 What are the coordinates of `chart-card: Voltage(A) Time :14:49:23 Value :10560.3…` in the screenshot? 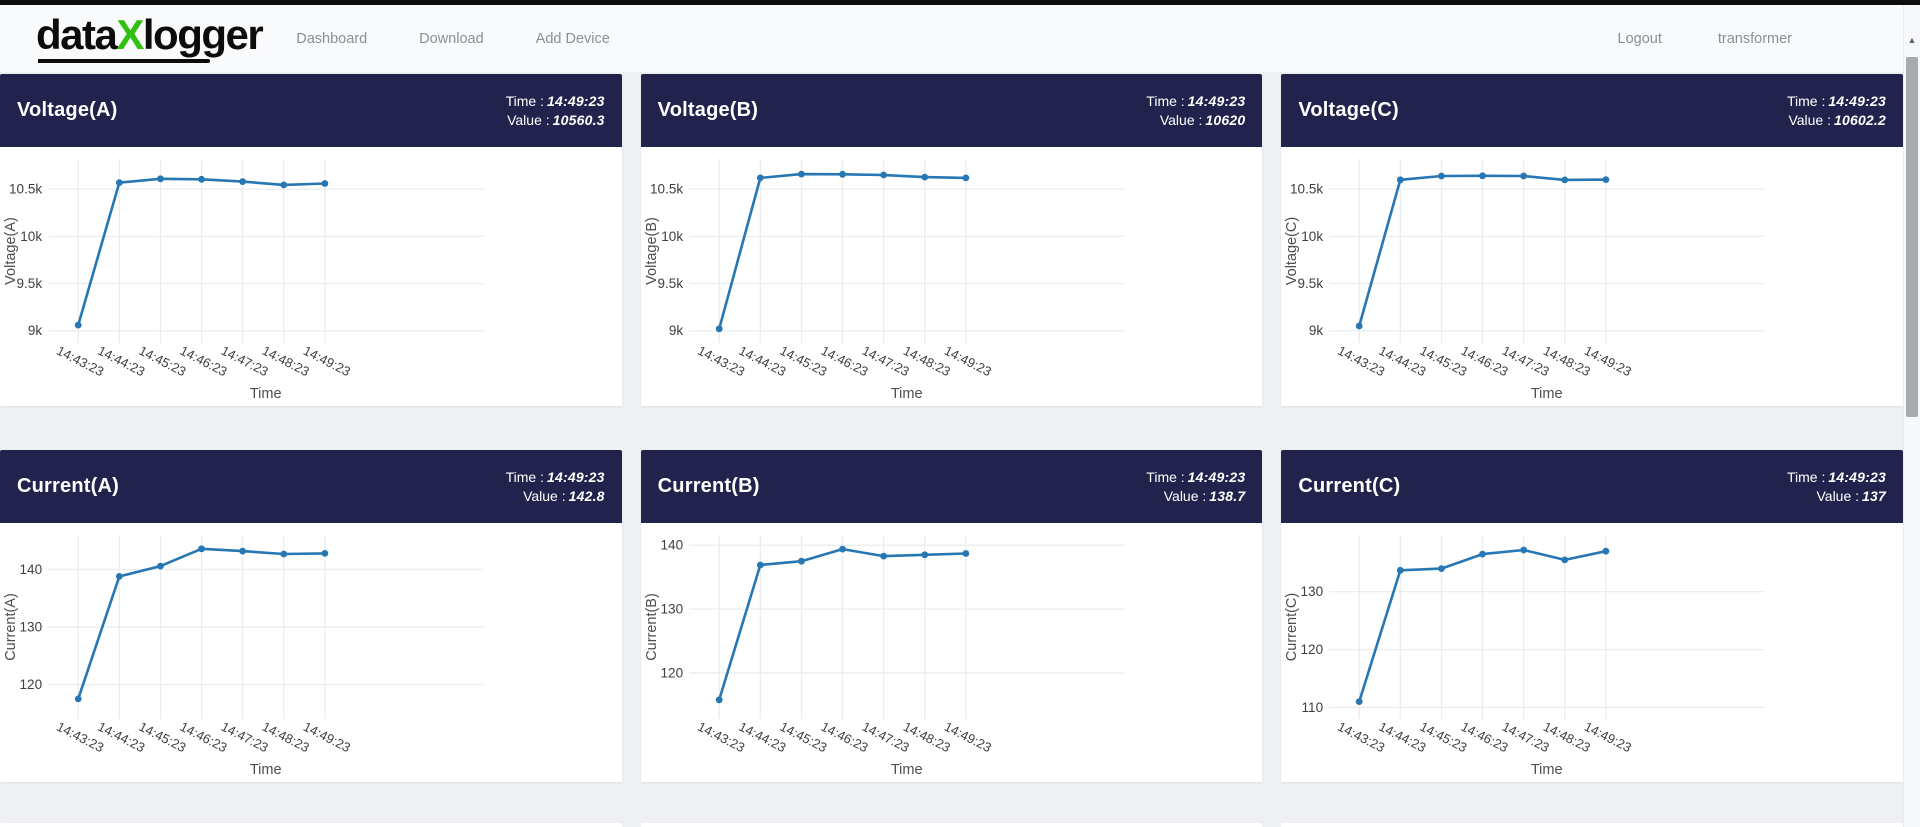 It's located at (311, 240).